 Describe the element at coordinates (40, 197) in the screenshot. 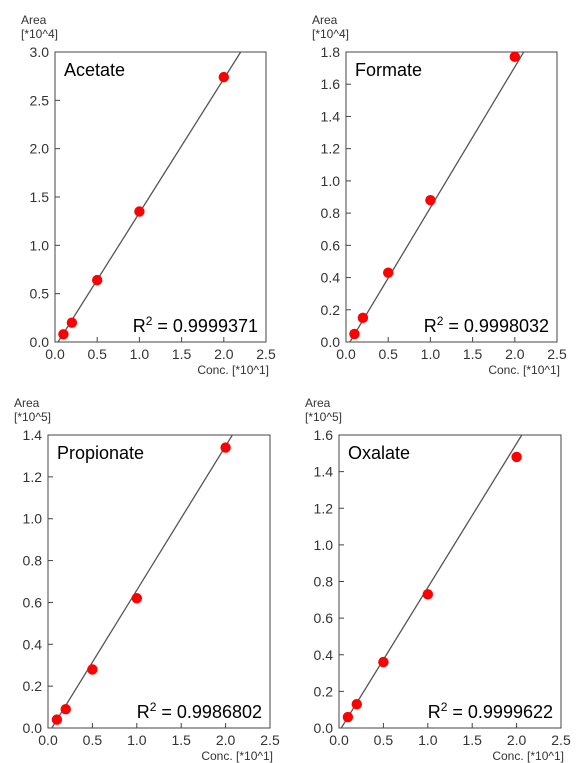

I see `y-tick-label: 1.5` at that location.